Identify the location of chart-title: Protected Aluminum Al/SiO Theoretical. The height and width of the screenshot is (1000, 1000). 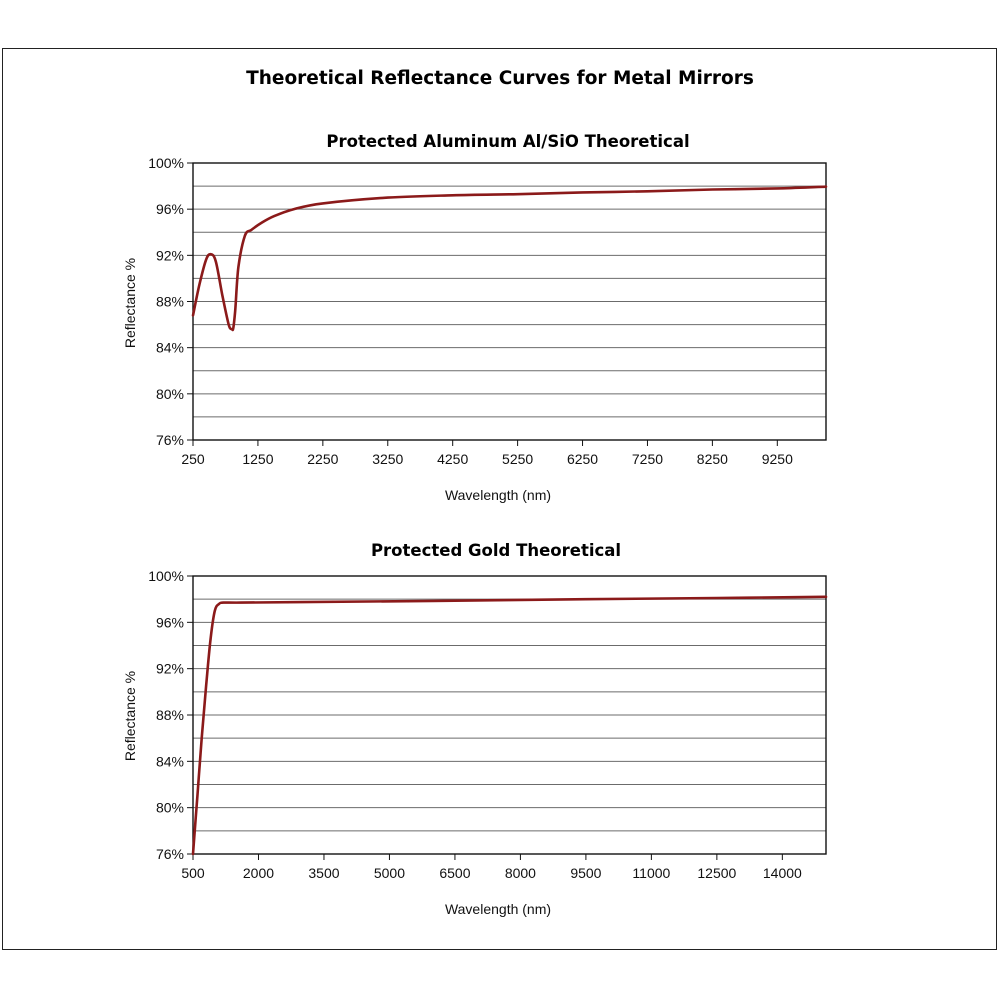
(507, 141).